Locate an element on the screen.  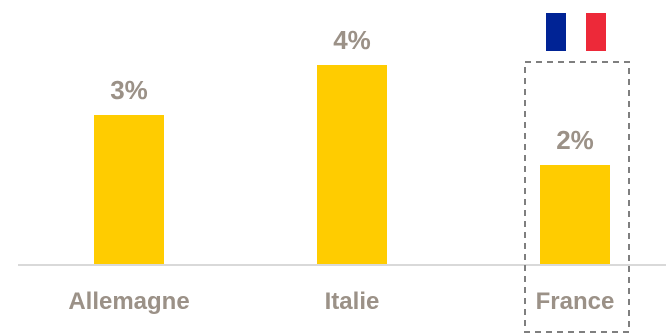
value-label-france: 2% is located at coordinates (575, 140).